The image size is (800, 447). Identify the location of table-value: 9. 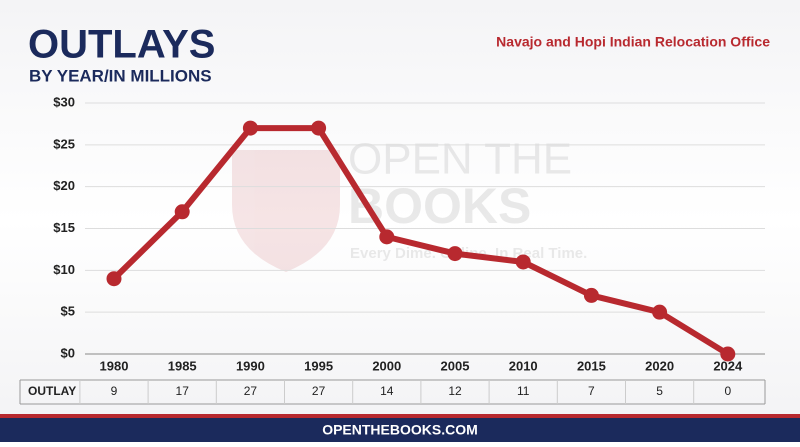
(114, 391).